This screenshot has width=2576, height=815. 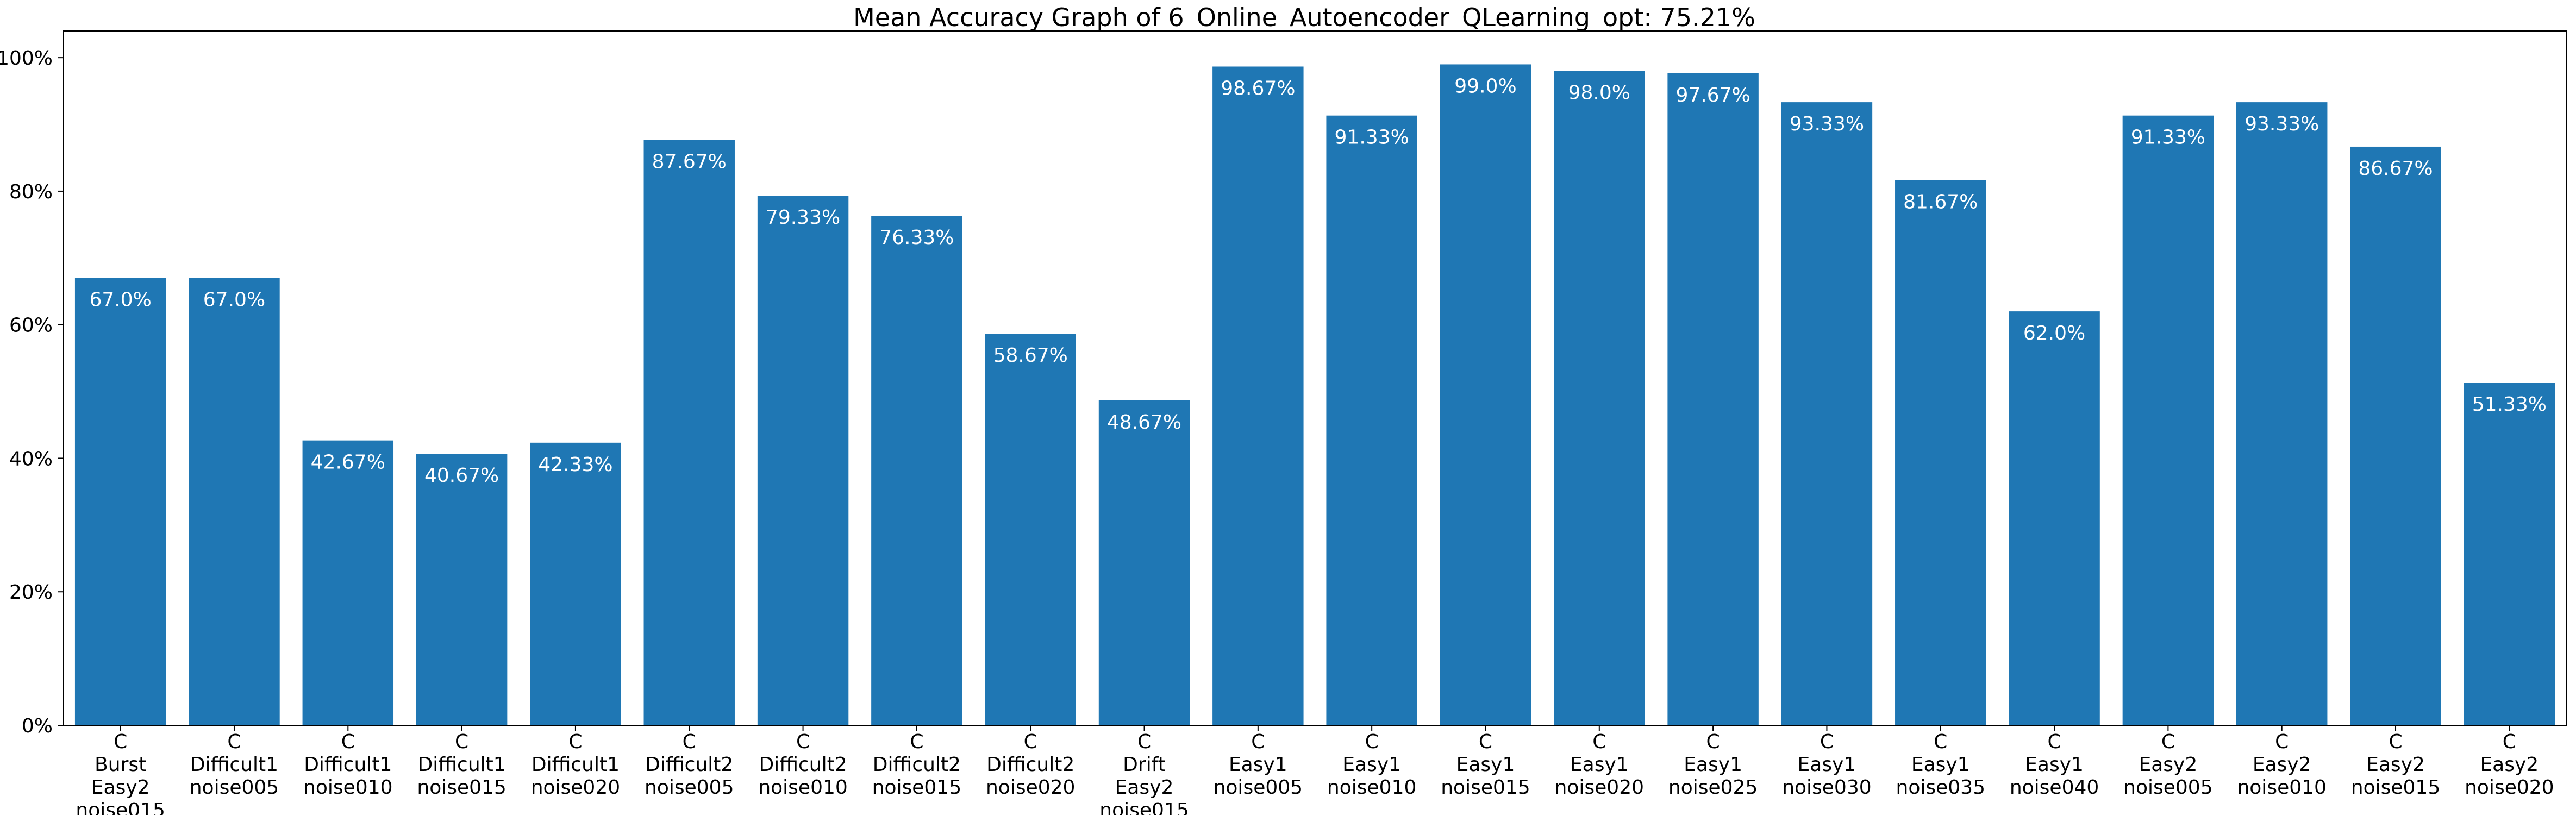 What do you see at coordinates (1144, 765) in the screenshot?
I see `x-tick-label-line: Drift` at bounding box center [1144, 765].